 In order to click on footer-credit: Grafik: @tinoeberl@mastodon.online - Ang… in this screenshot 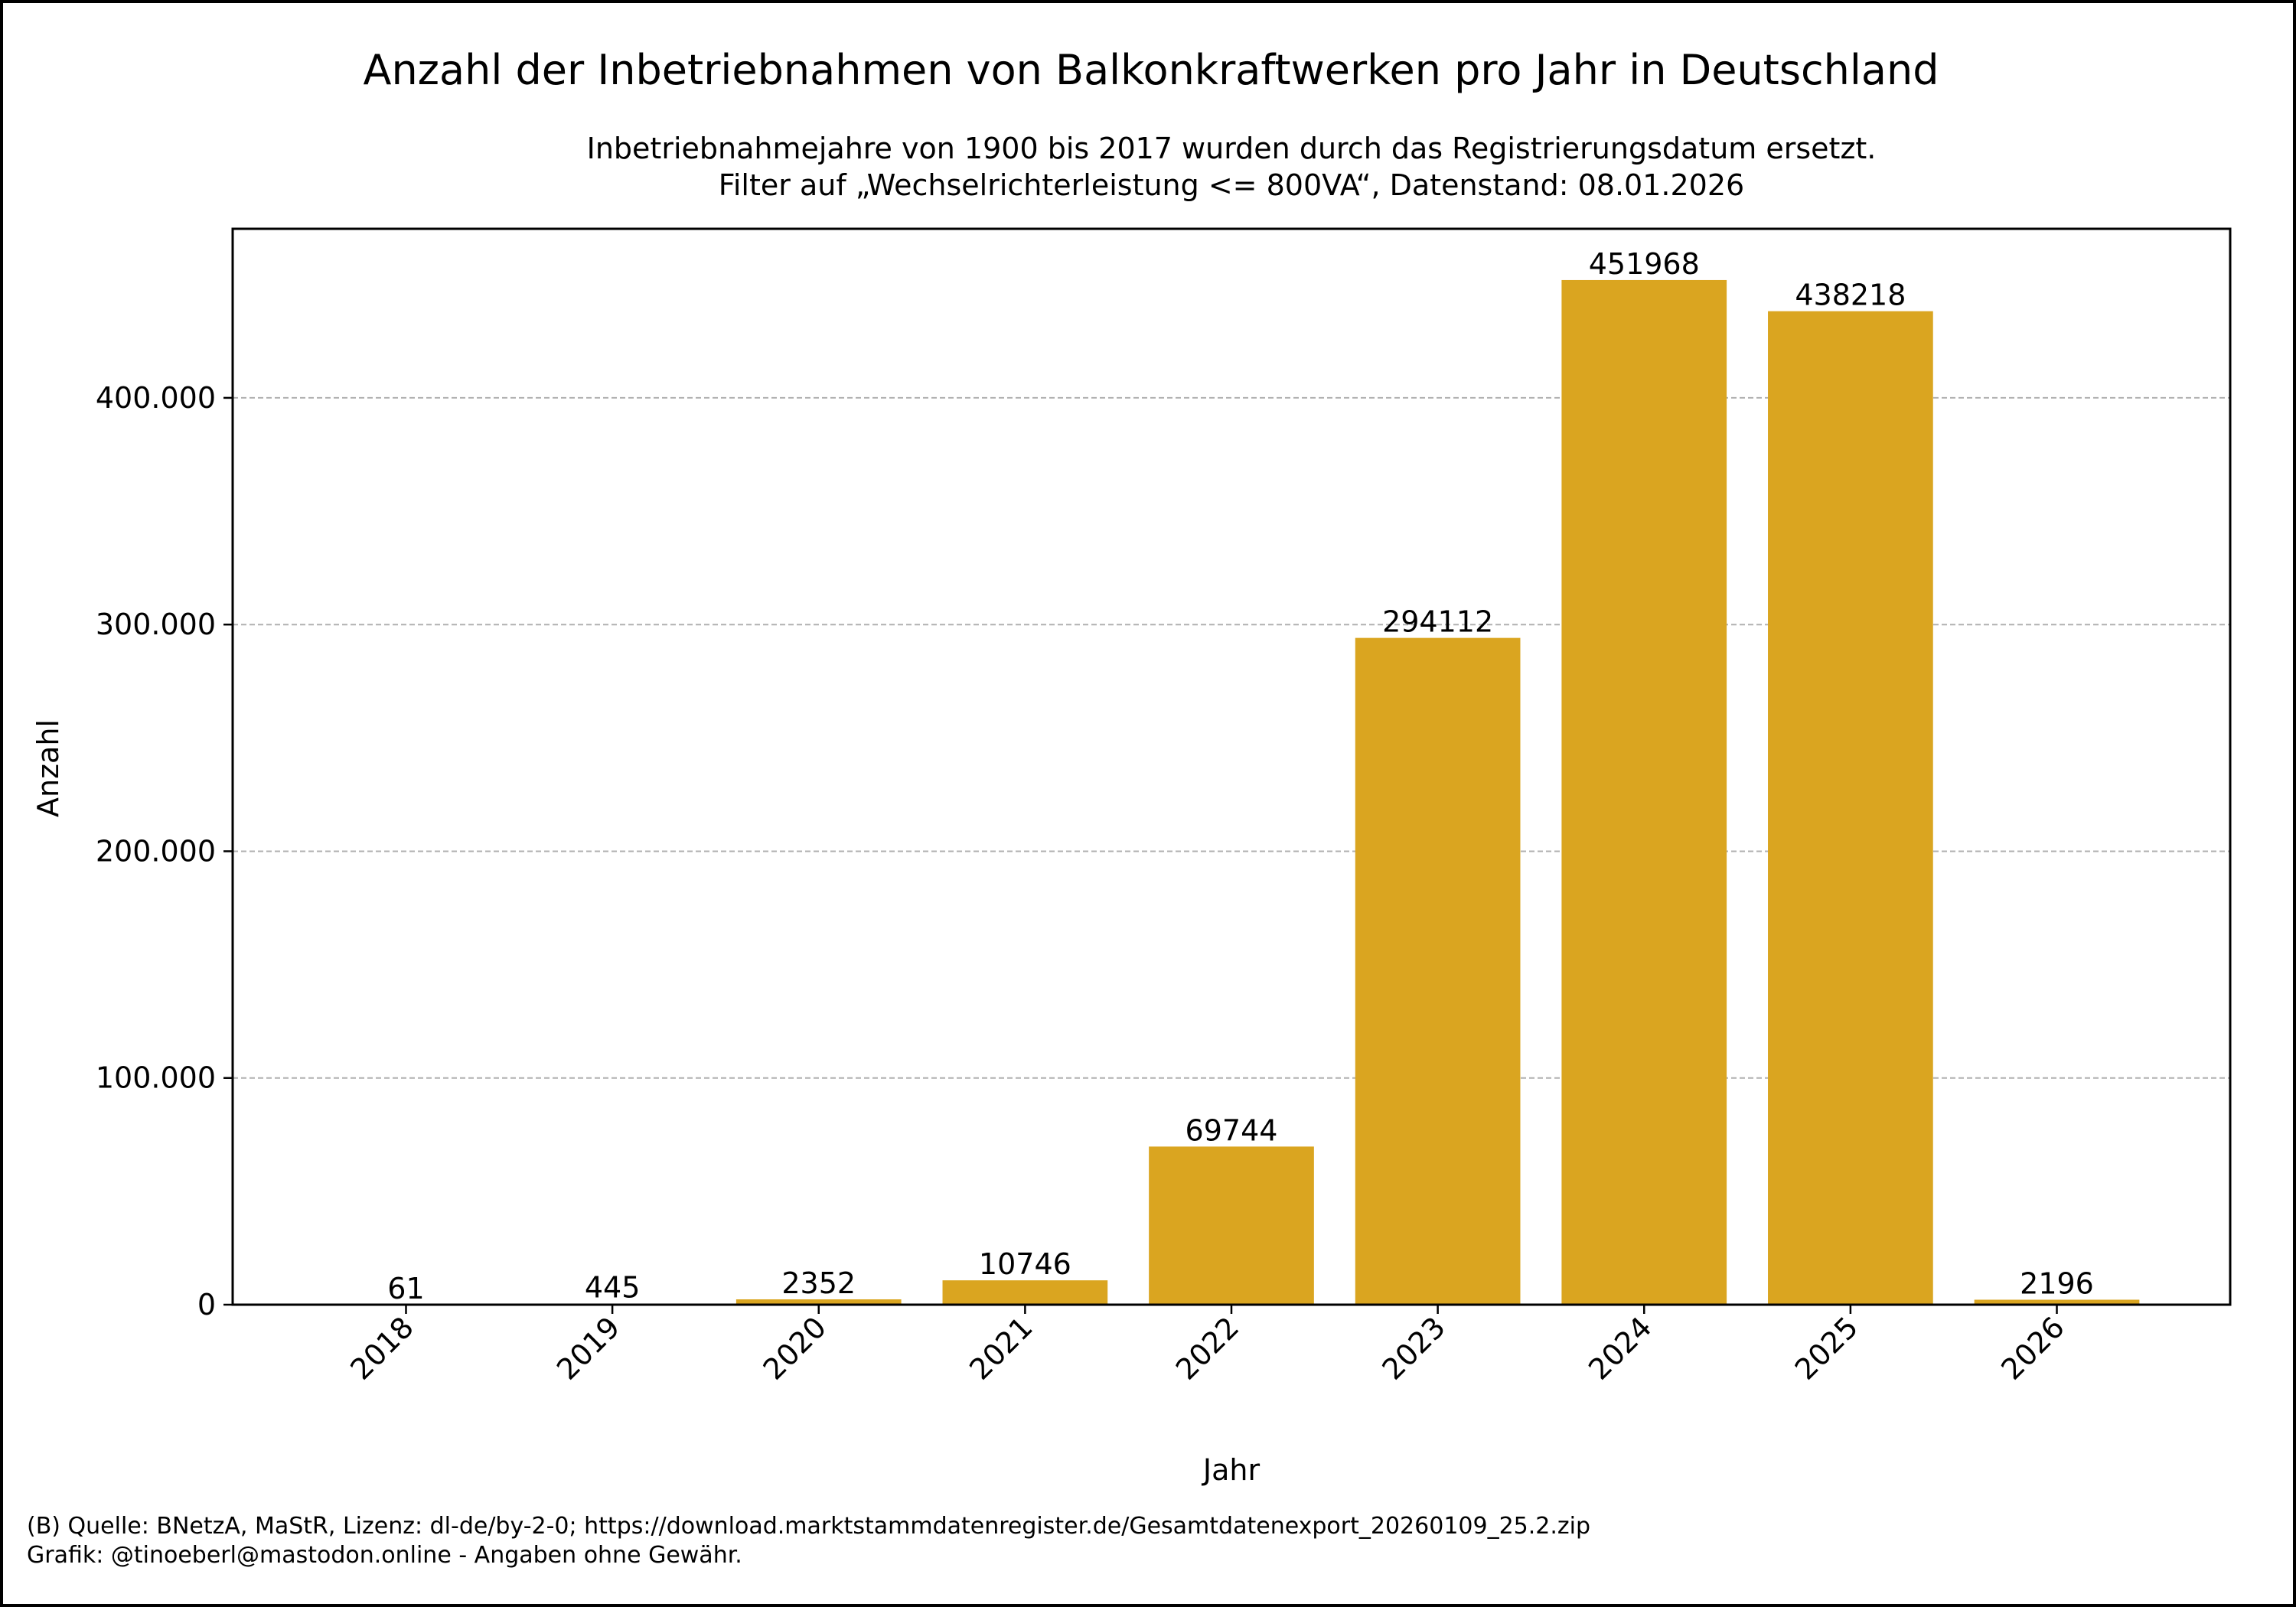, I will do `click(384, 1556)`.